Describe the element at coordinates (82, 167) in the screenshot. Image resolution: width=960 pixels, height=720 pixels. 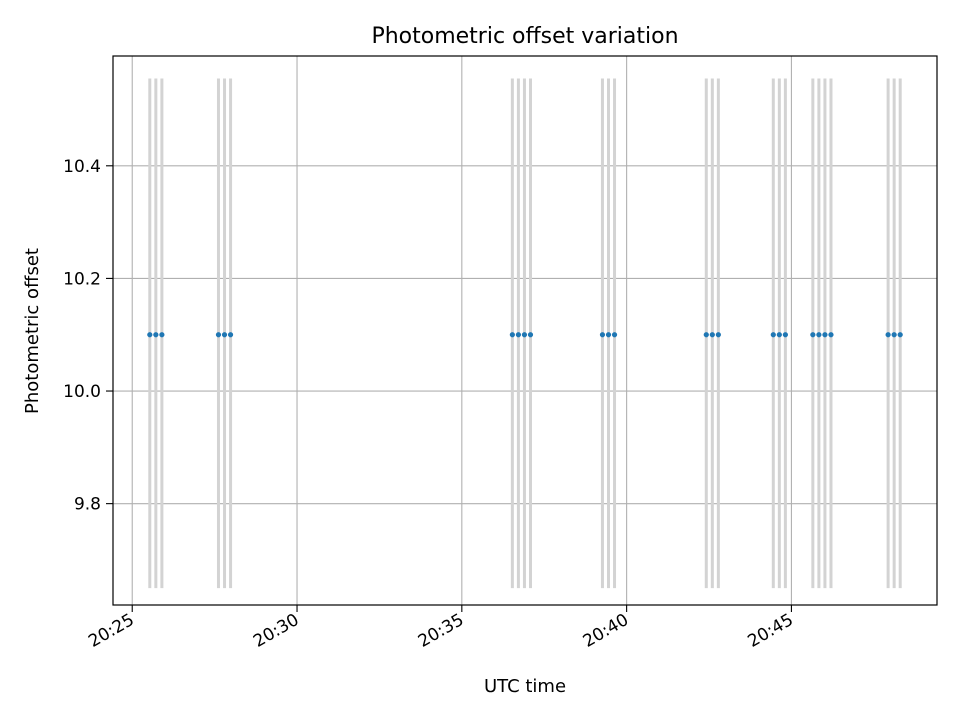
I see `y-tick-label: 10.4` at that location.